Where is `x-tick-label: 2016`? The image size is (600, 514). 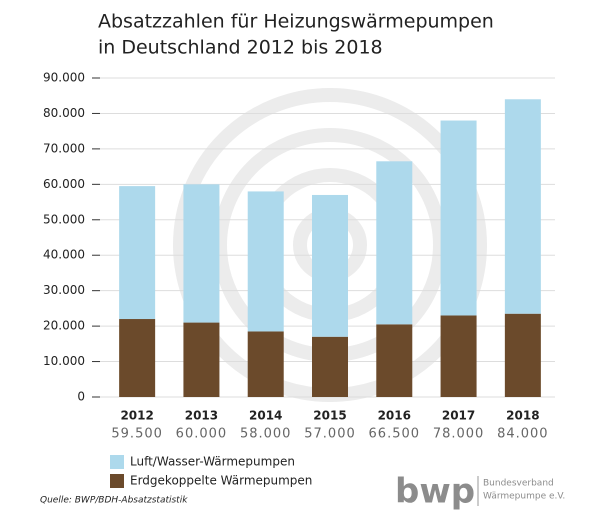 x-tick-label: 2016 is located at coordinates (394, 416).